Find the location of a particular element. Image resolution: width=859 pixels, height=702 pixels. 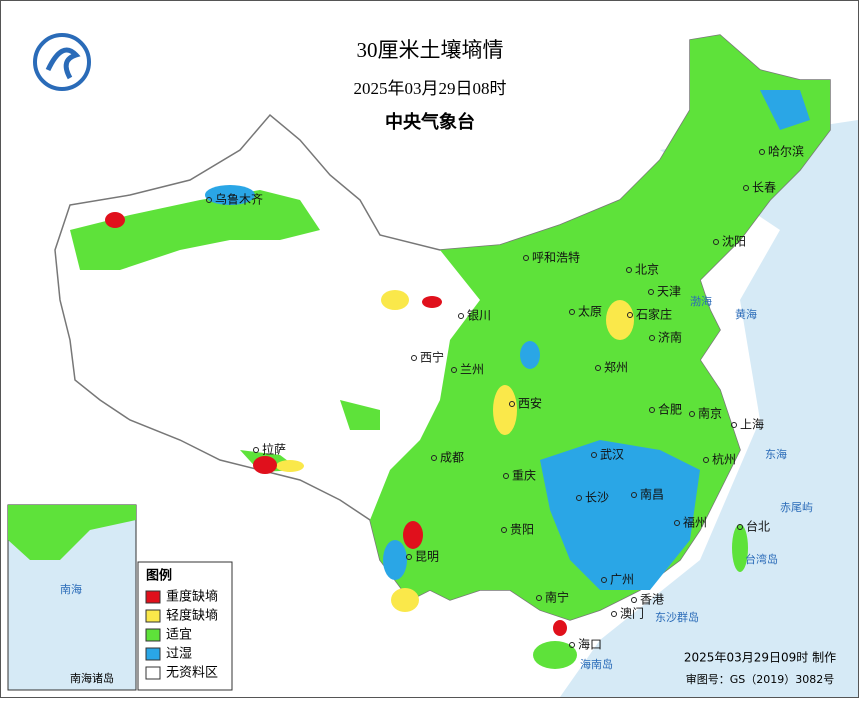

place-label: 海南岛 is located at coordinates (596, 664).